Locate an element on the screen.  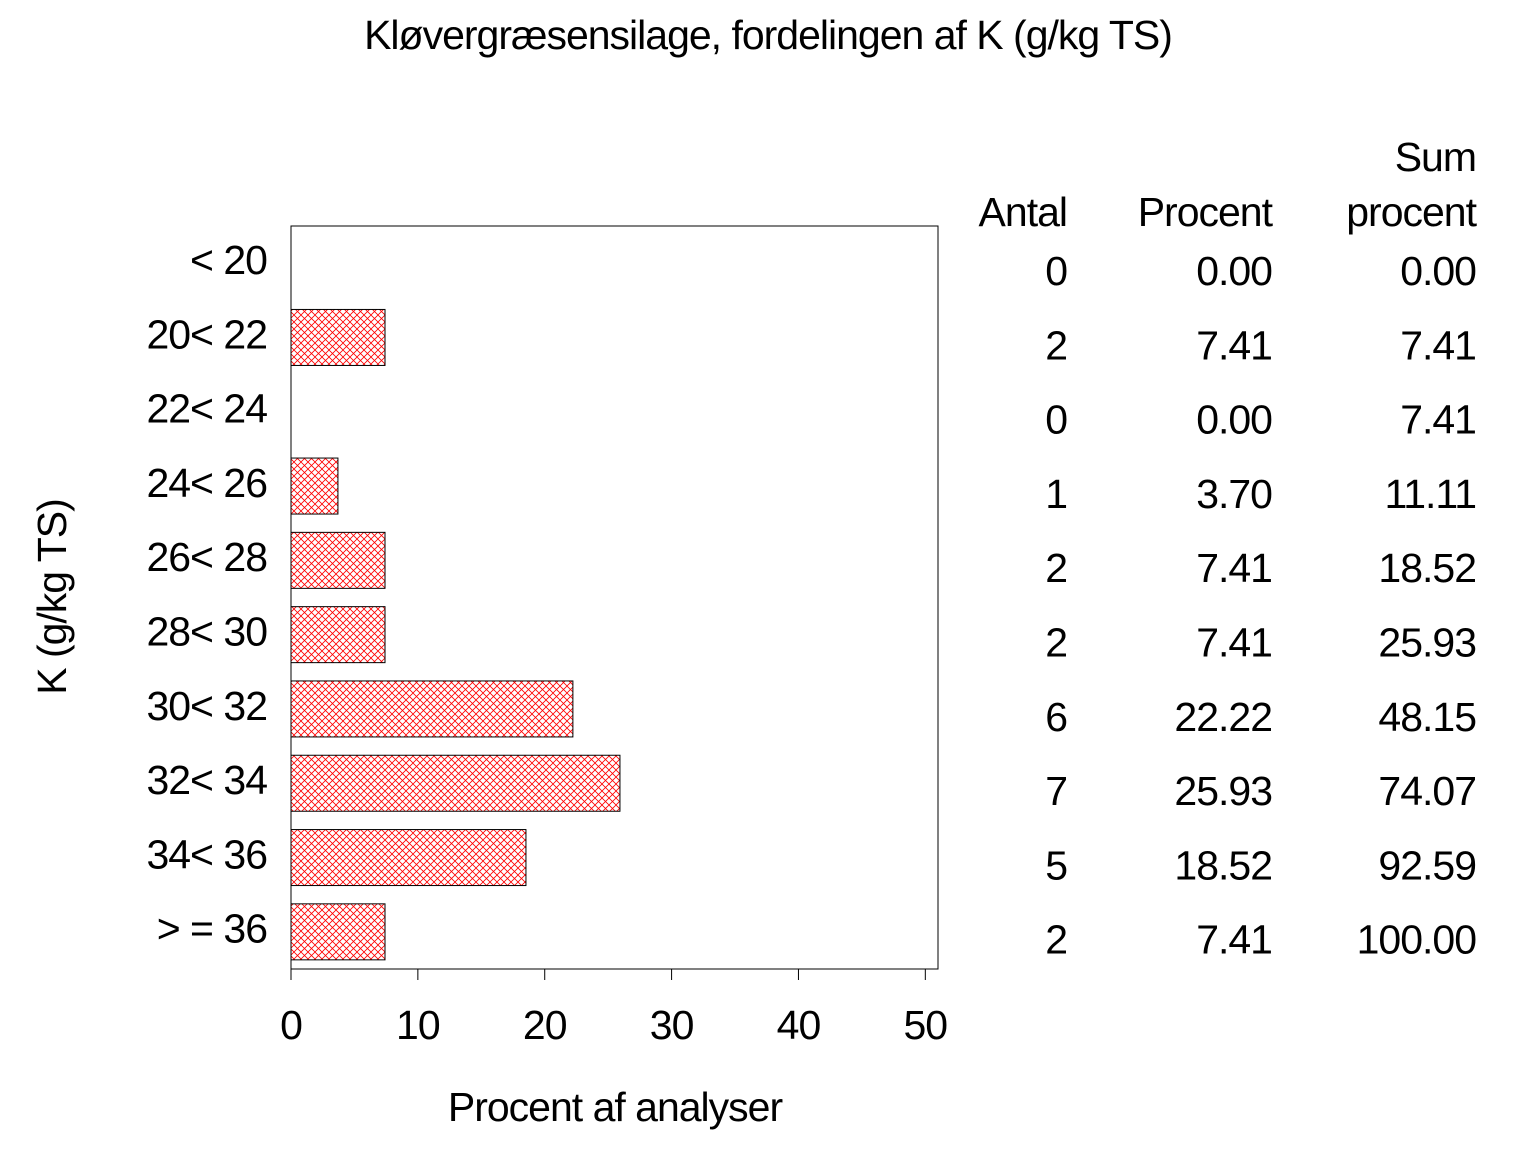
table-percent: 3.70 is located at coordinates (1234, 494).